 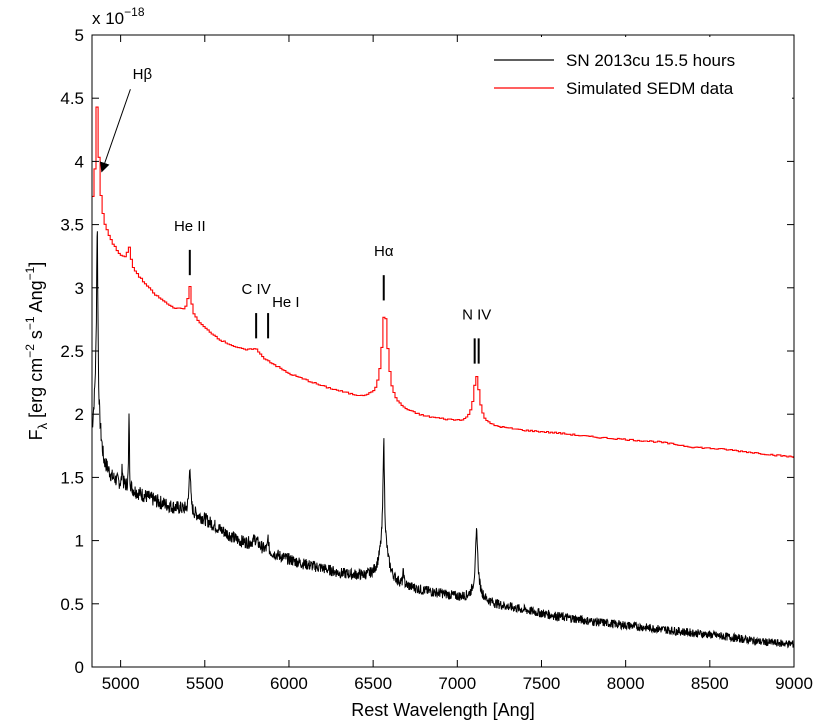 What do you see at coordinates (79, 541) in the screenshot?
I see `y-tick-label: 1` at bounding box center [79, 541].